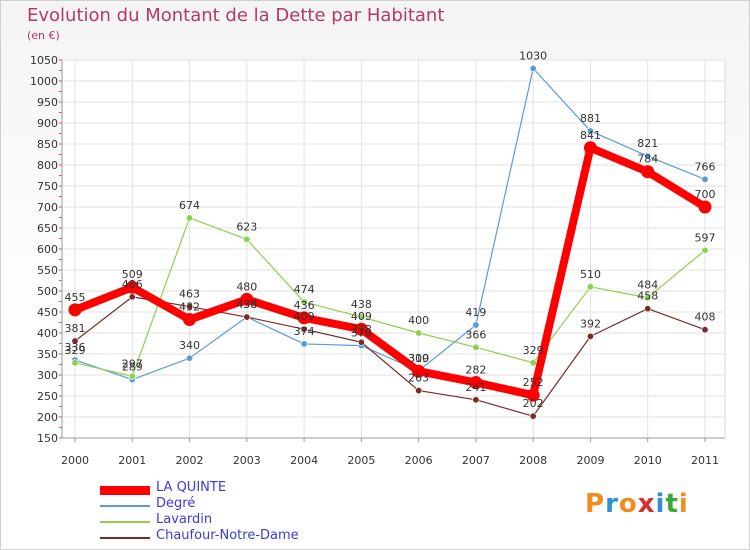 The image size is (750, 550). What do you see at coordinates (47, 228) in the screenshot?
I see `y-tick-label: 650` at bounding box center [47, 228].